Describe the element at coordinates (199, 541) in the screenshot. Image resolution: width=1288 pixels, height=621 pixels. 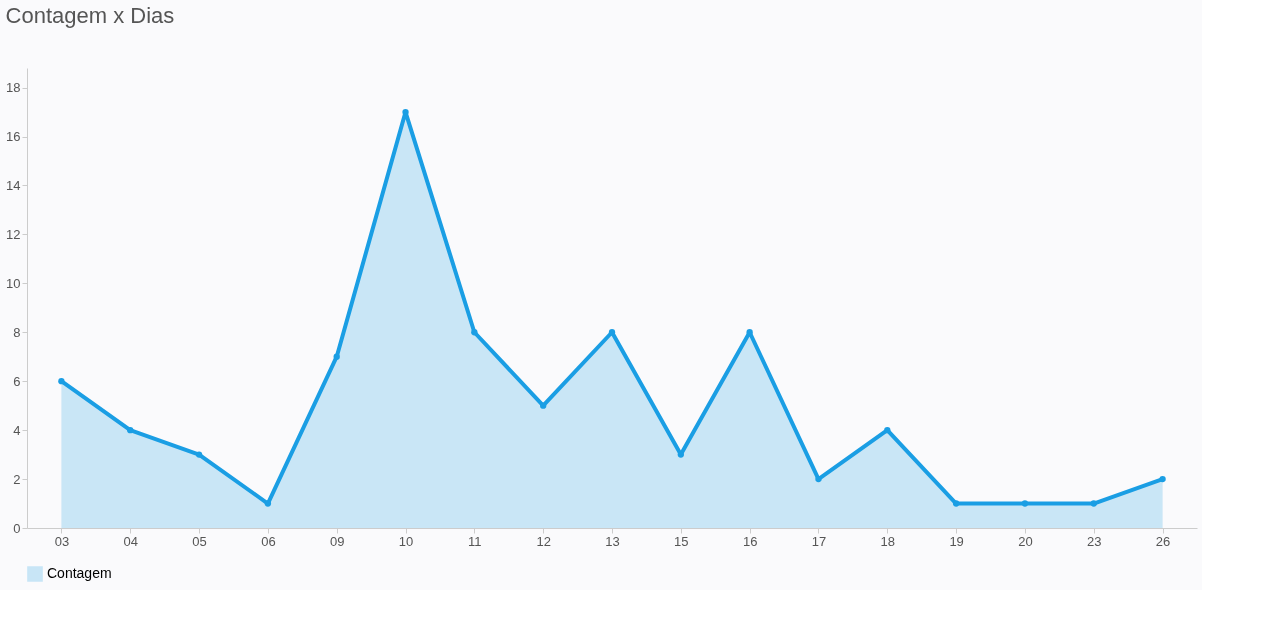
I see `x-tick-label: 05` at that location.